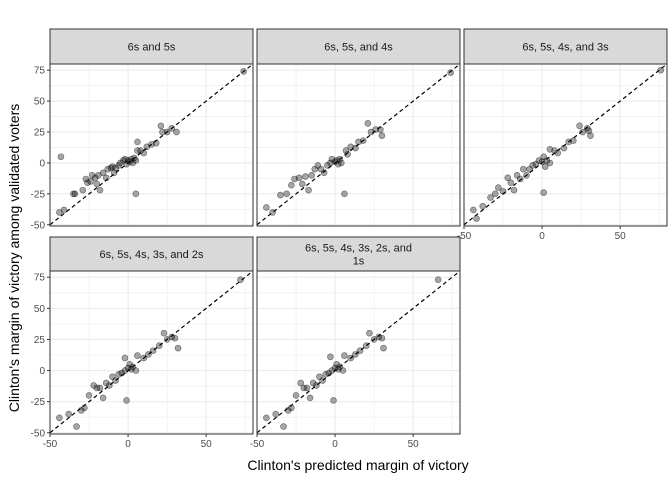 This screenshot has width=672, height=480. Describe the element at coordinates (152, 255) in the screenshot. I see `facet-title: 6s, 5s, 4s, 3s, and 2s` at that location.